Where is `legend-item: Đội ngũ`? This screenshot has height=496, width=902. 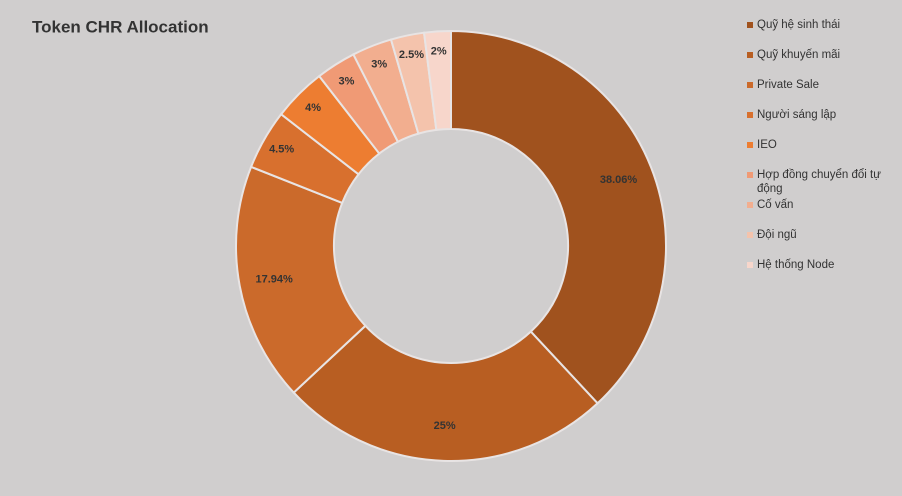
legend-item: Đội ngũ is located at coordinates (820, 243).